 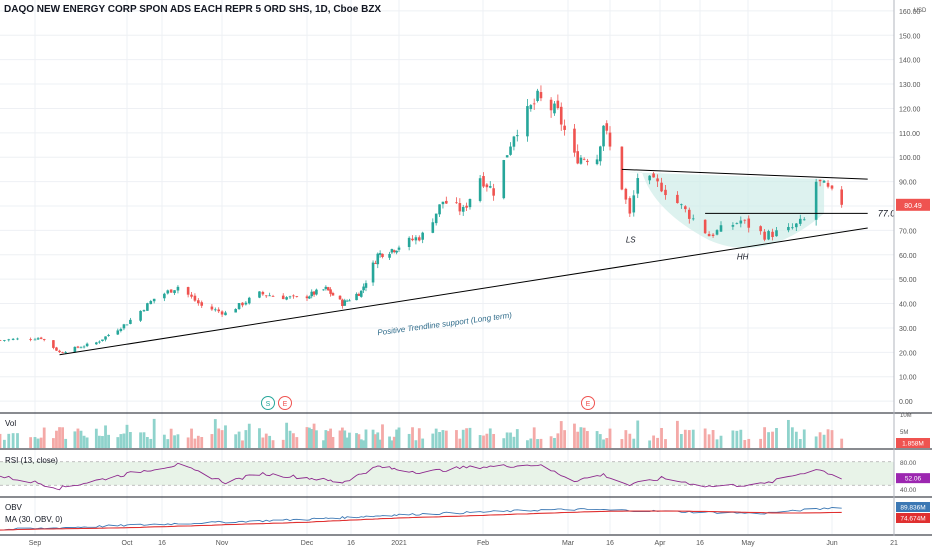 What do you see at coordinates (908, 256) in the screenshot?
I see `price-tick-label: 60.00` at bounding box center [908, 256].